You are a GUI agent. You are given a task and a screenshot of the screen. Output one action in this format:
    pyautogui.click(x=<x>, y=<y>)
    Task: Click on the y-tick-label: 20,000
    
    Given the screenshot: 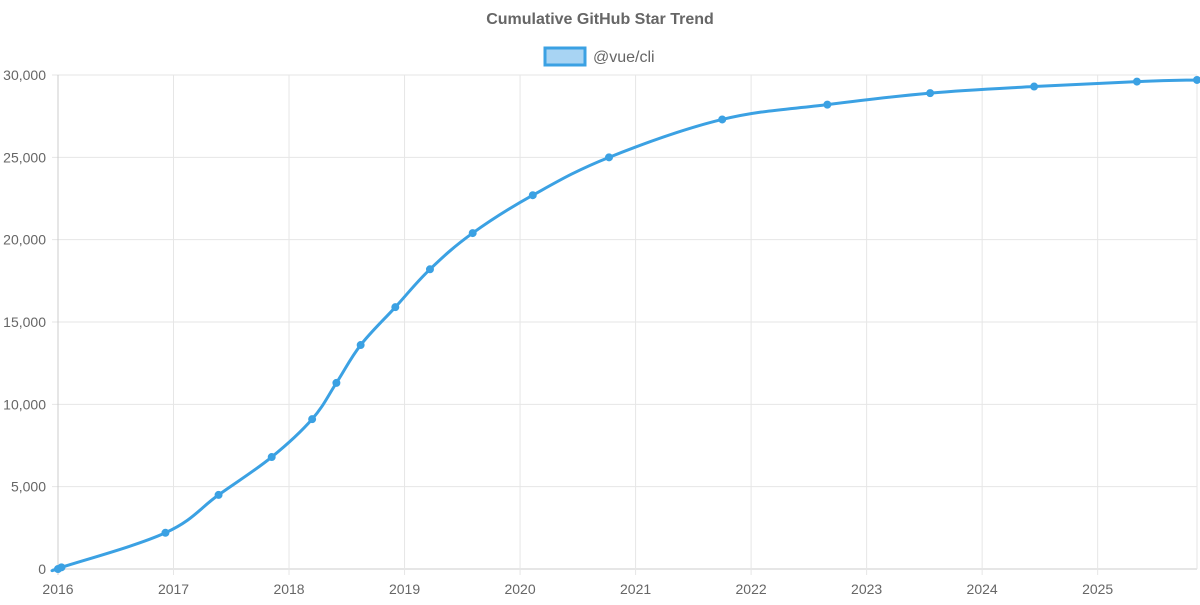 What is the action you would take?
    pyautogui.click(x=24, y=240)
    